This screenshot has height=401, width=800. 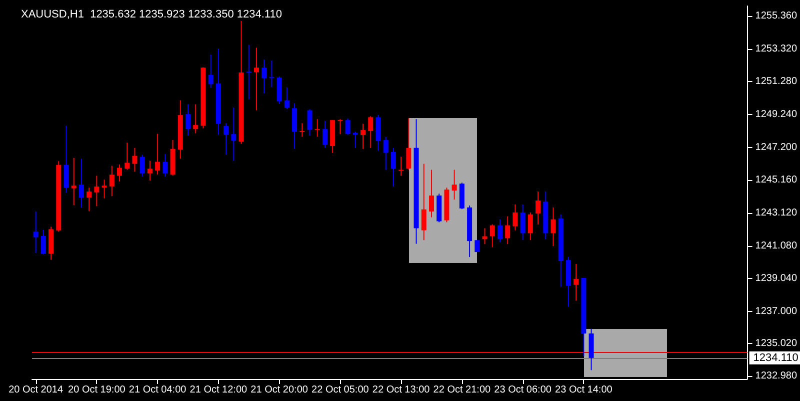 What do you see at coordinates (219, 390) in the screenshot?
I see `x-tick-label: 21 Oct 12:00` at bounding box center [219, 390].